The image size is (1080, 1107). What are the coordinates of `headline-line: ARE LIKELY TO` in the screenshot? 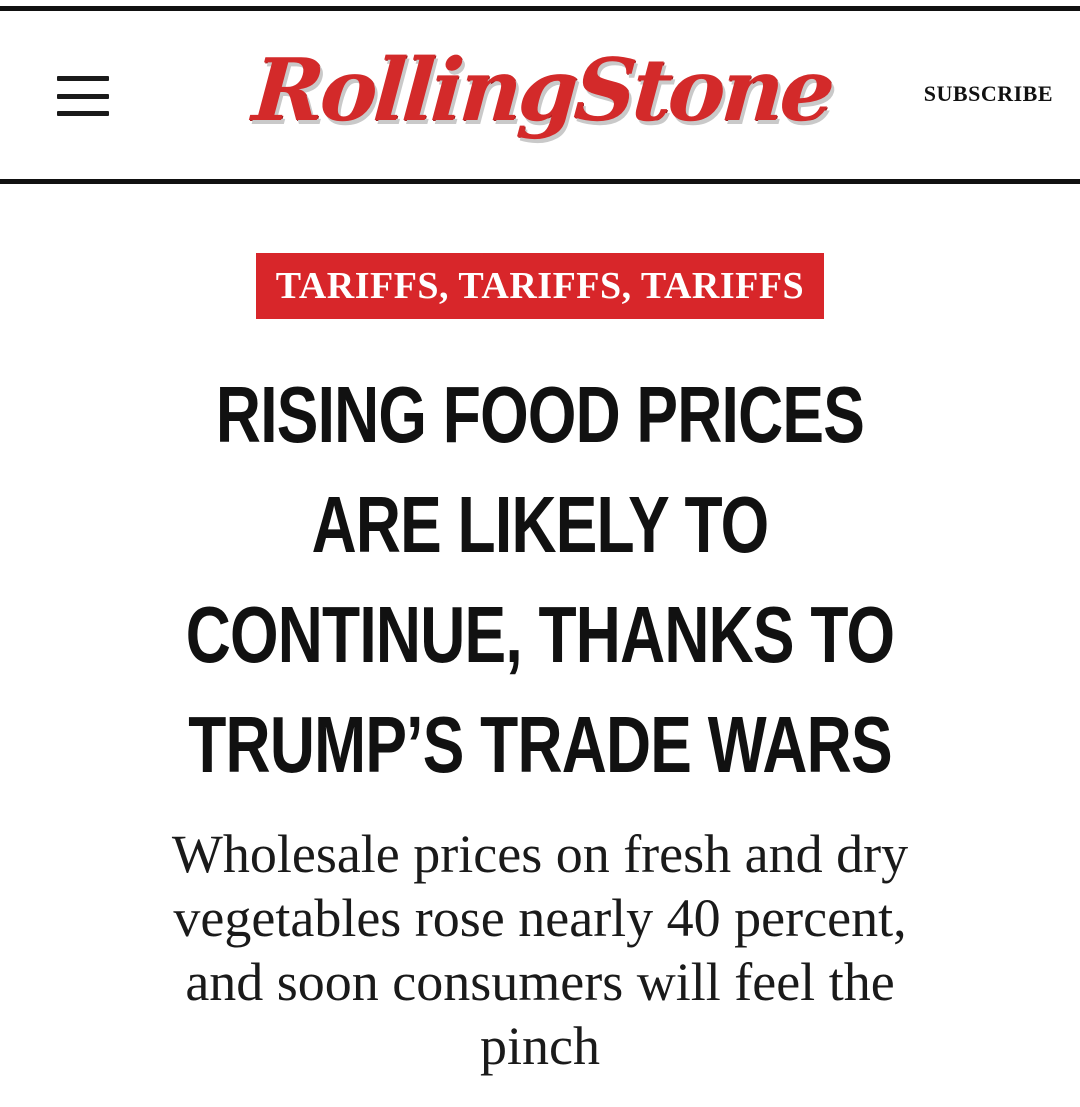 It's located at (540, 524).